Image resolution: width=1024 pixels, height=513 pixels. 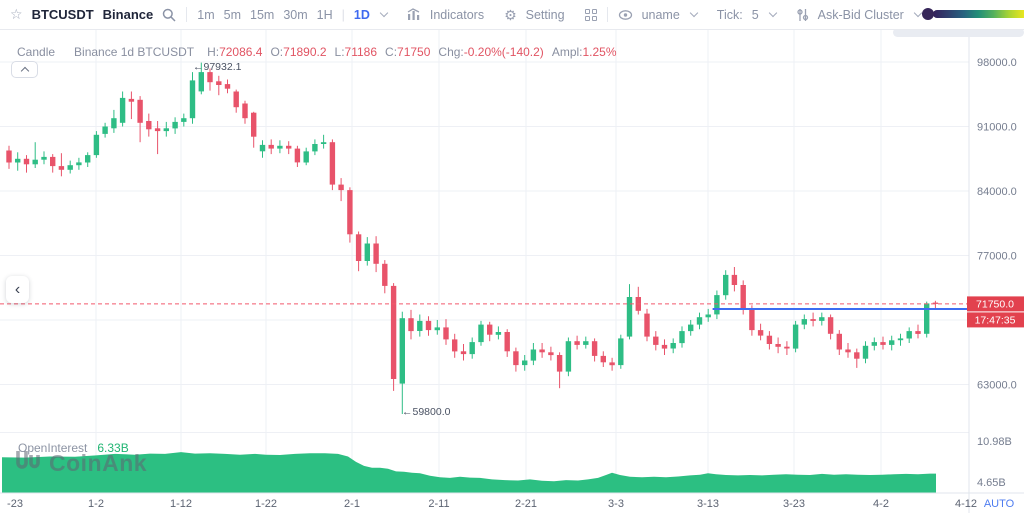 What do you see at coordinates (352, 504) in the screenshot?
I see `date-tick: 2-1` at bounding box center [352, 504].